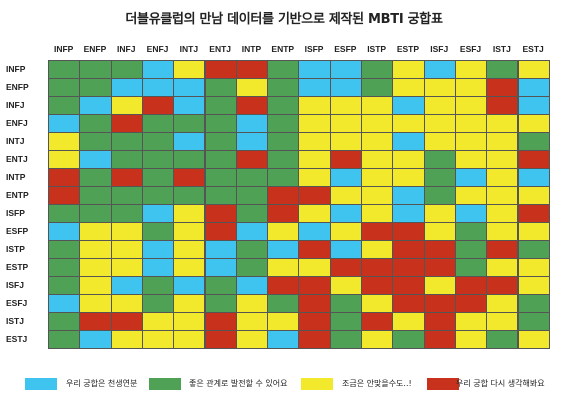 The width and height of the screenshot is (568, 400). I want to click on cell-entj-enfp, so click(95, 159).